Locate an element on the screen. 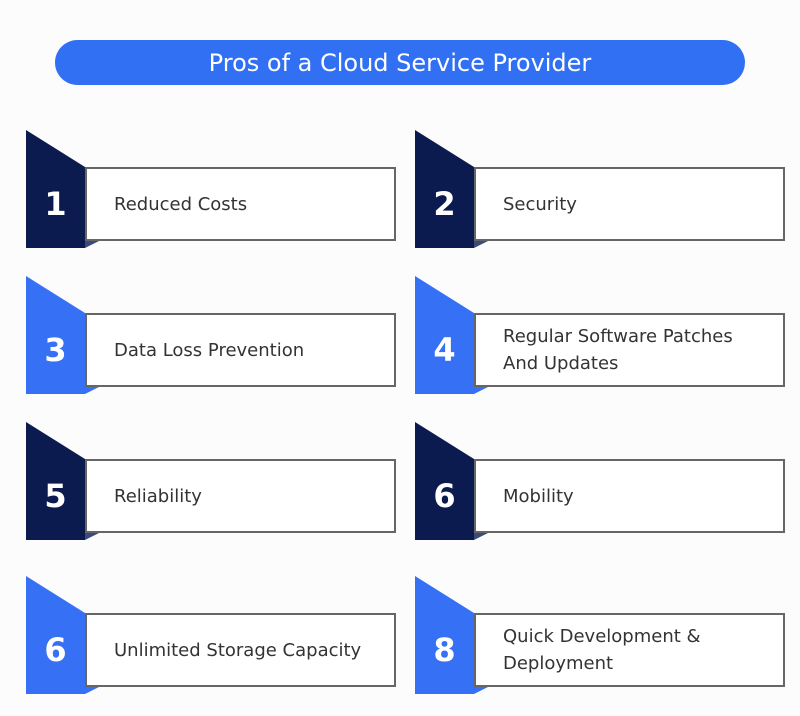 The height and width of the screenshot is (716, 800). item-label: Data Loss Prevention is located at coordinates (240, 350).